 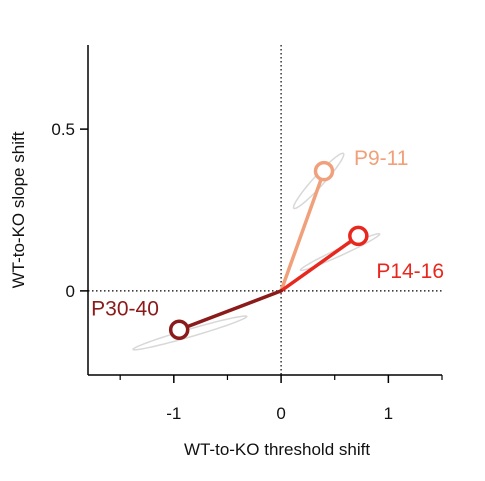 What do you see at coordinates (63, 129) in the screenshot?
I see `y-tick-label: 0.5` at bounding box center [63, 129].